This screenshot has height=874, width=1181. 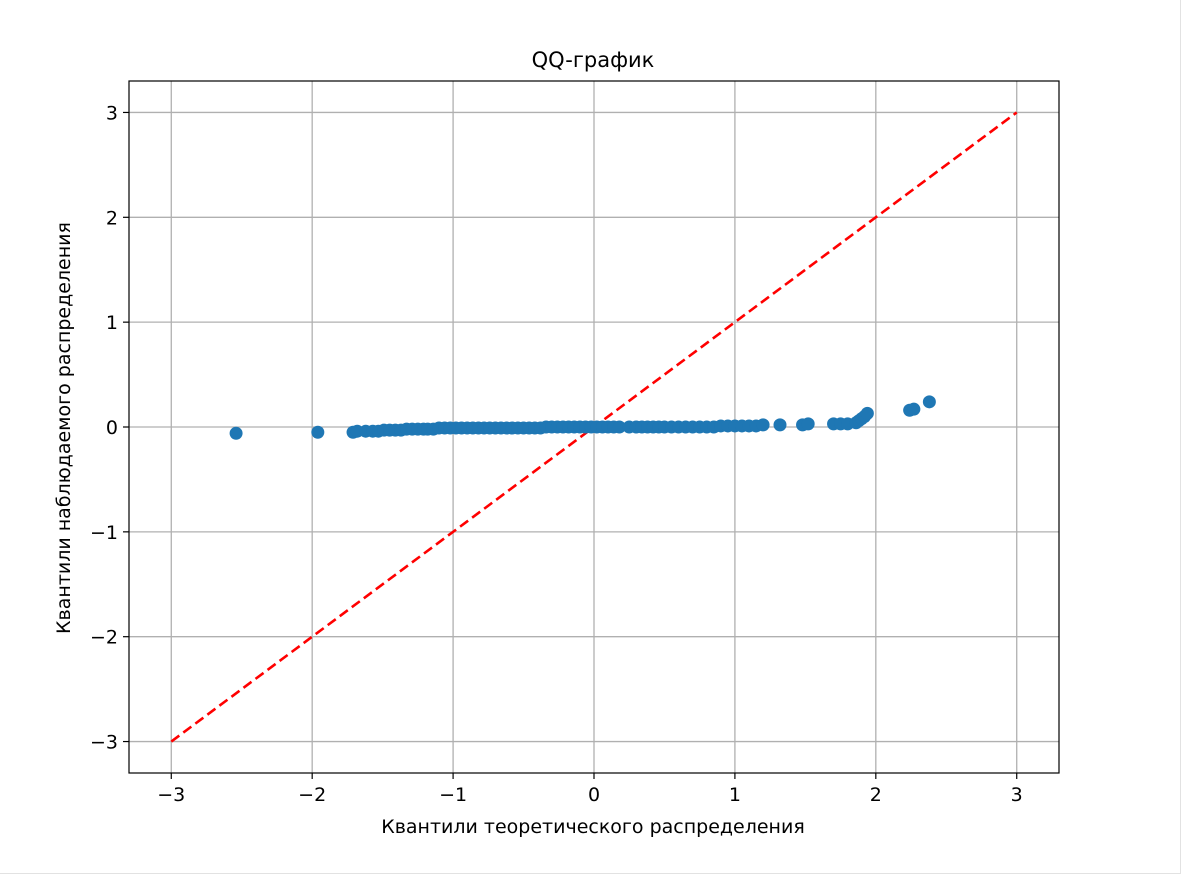 I want to click on x-tick-label: −3, so click(x=171, y=795).